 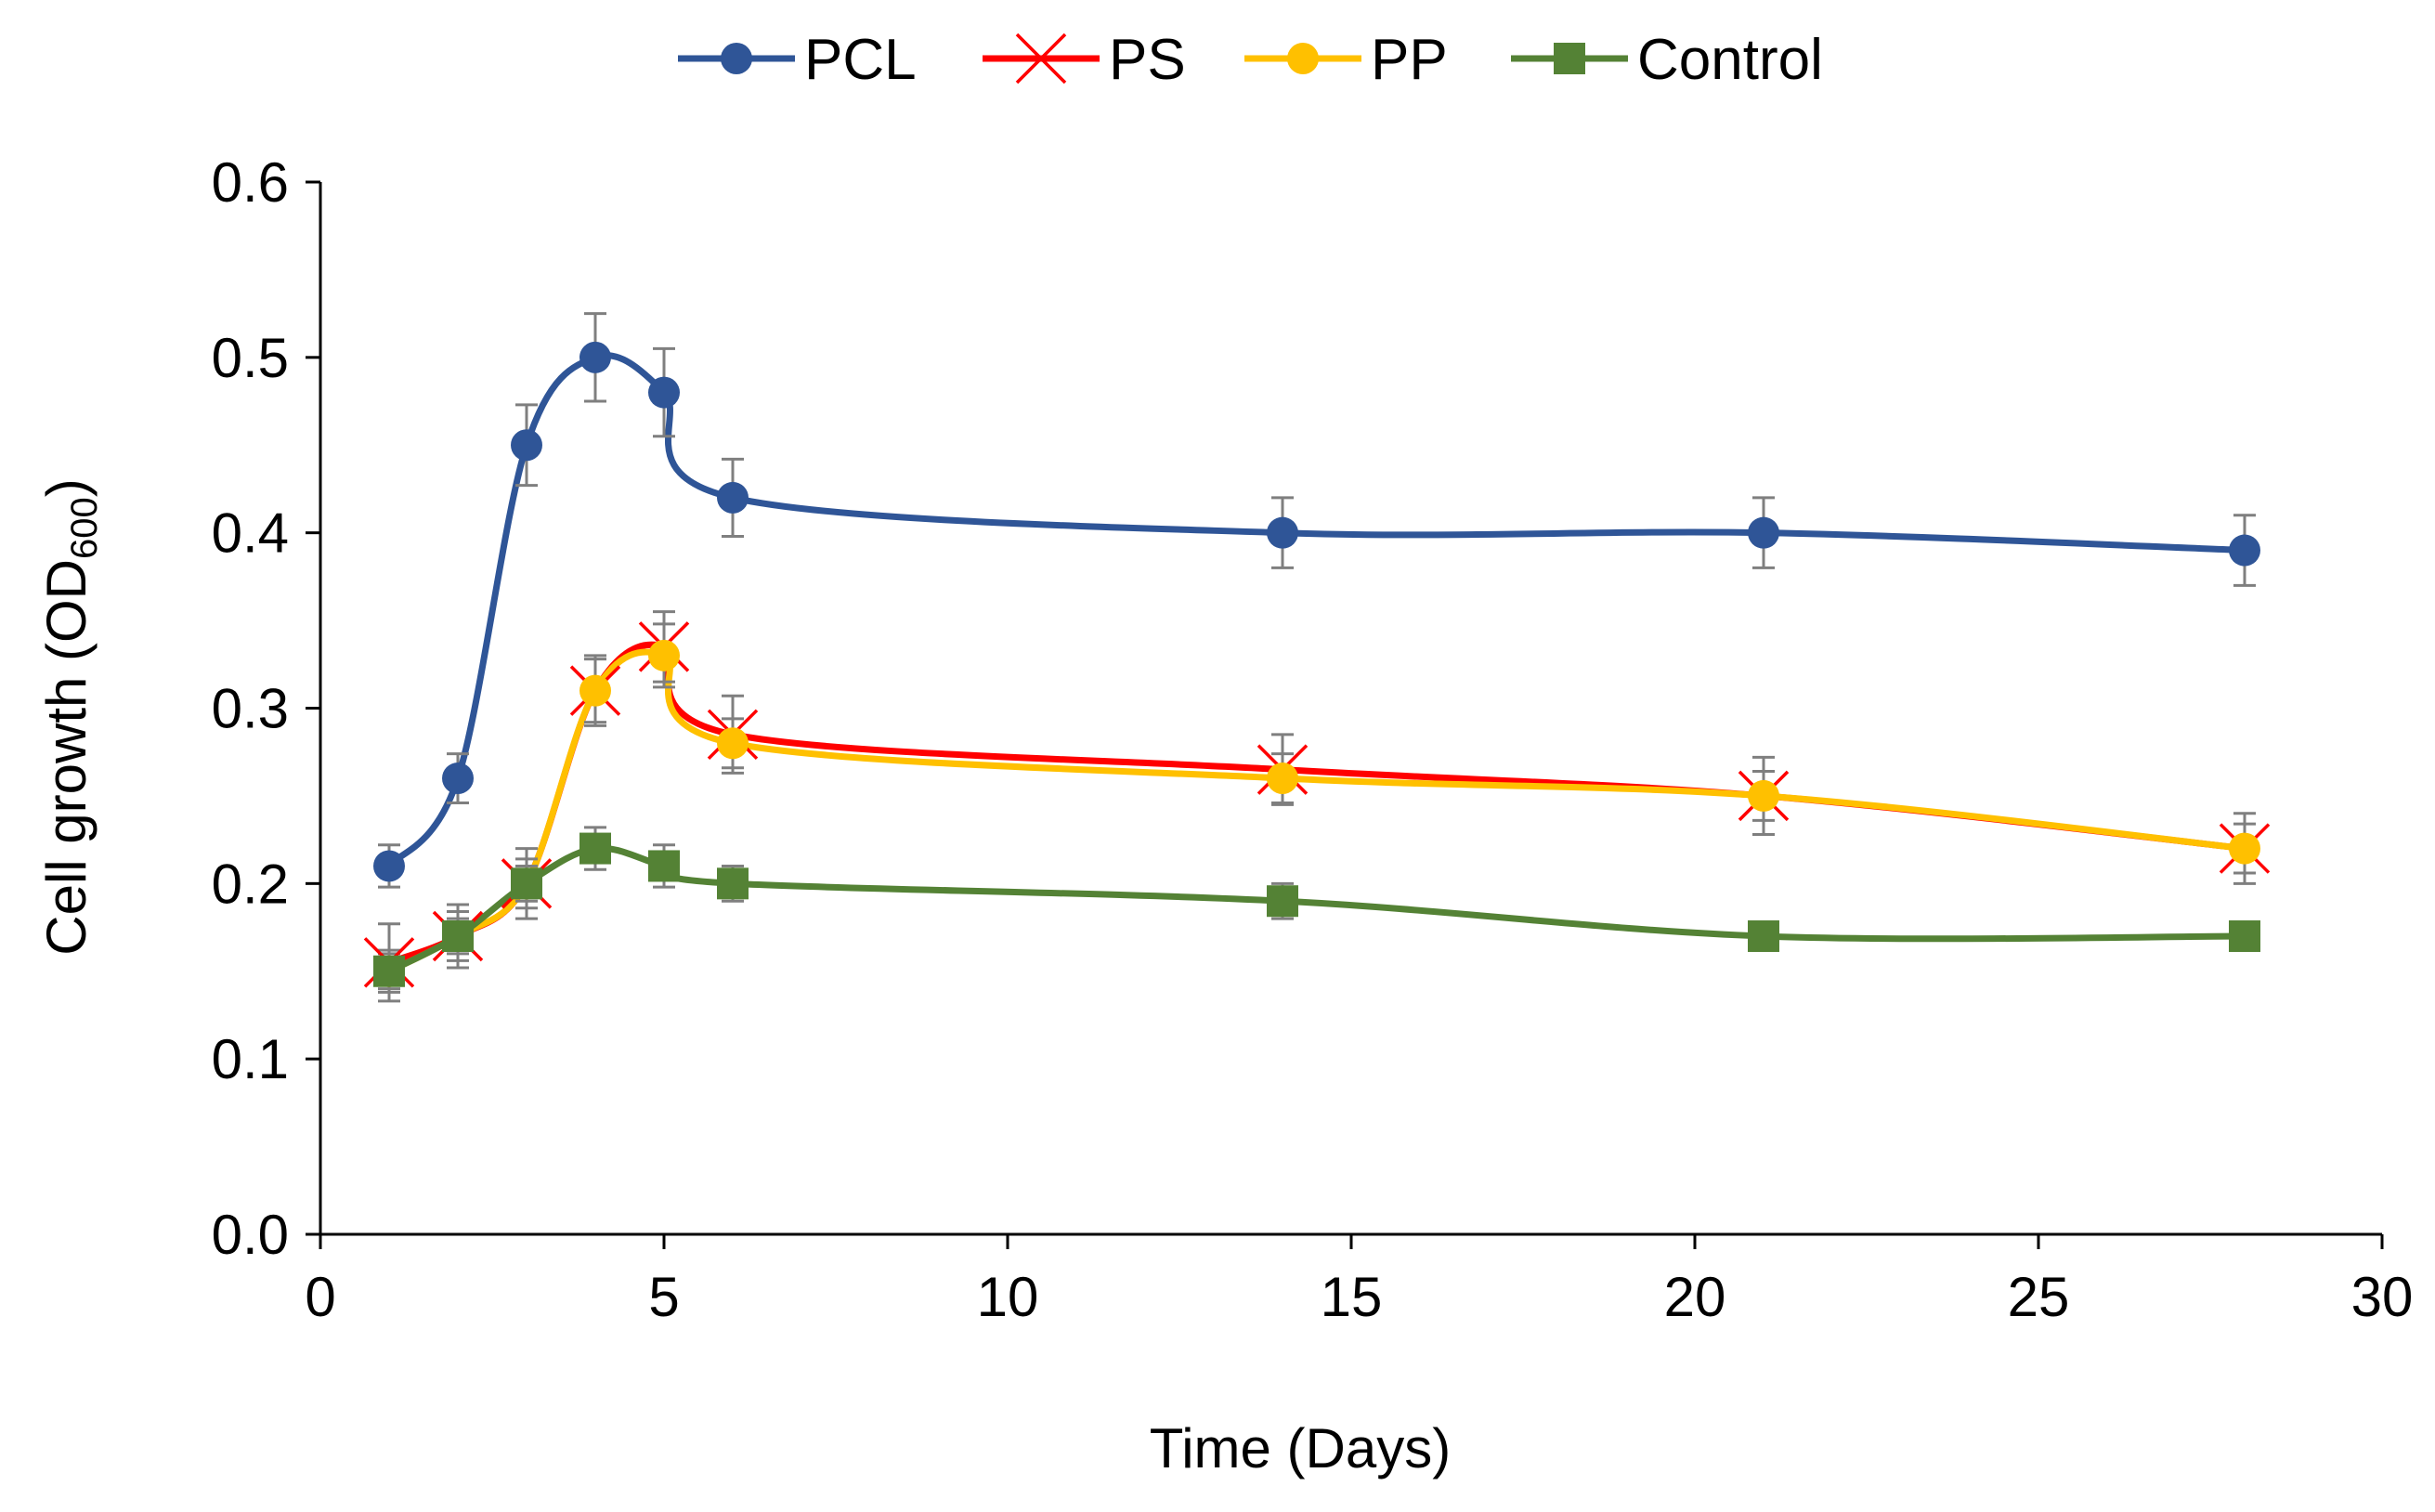 What do you see at coordinates (1409, 60) in the screenshot?
I see `legend-label-pp: PP` at bounding box center [1409, 60].